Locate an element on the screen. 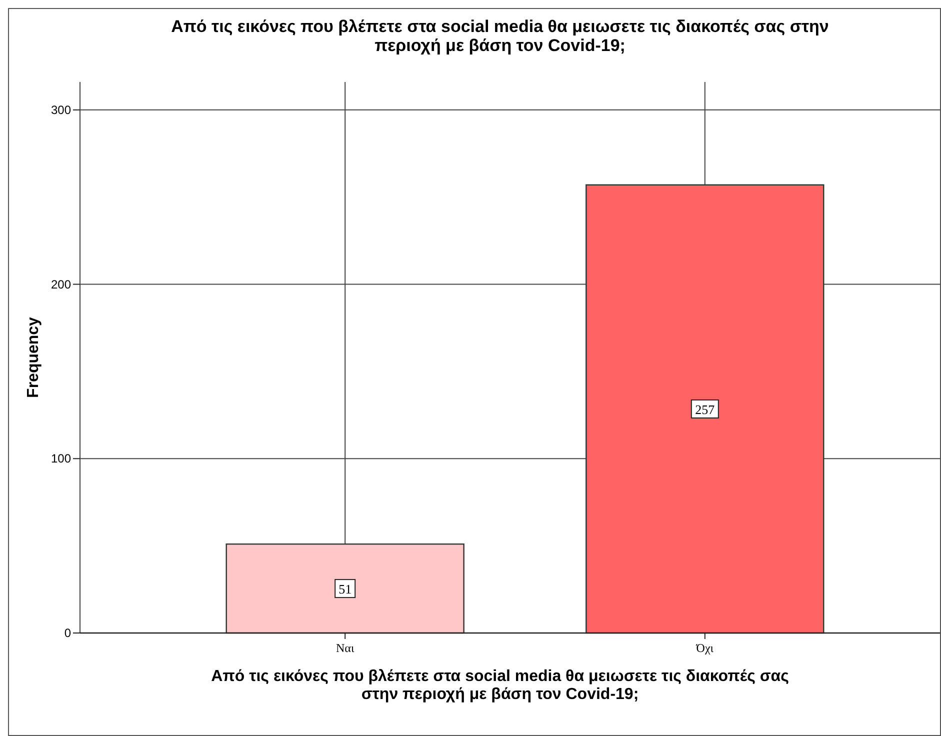 This screenshot has height=736, width=941. data-label: 257 is located at coordinates (705, 409).